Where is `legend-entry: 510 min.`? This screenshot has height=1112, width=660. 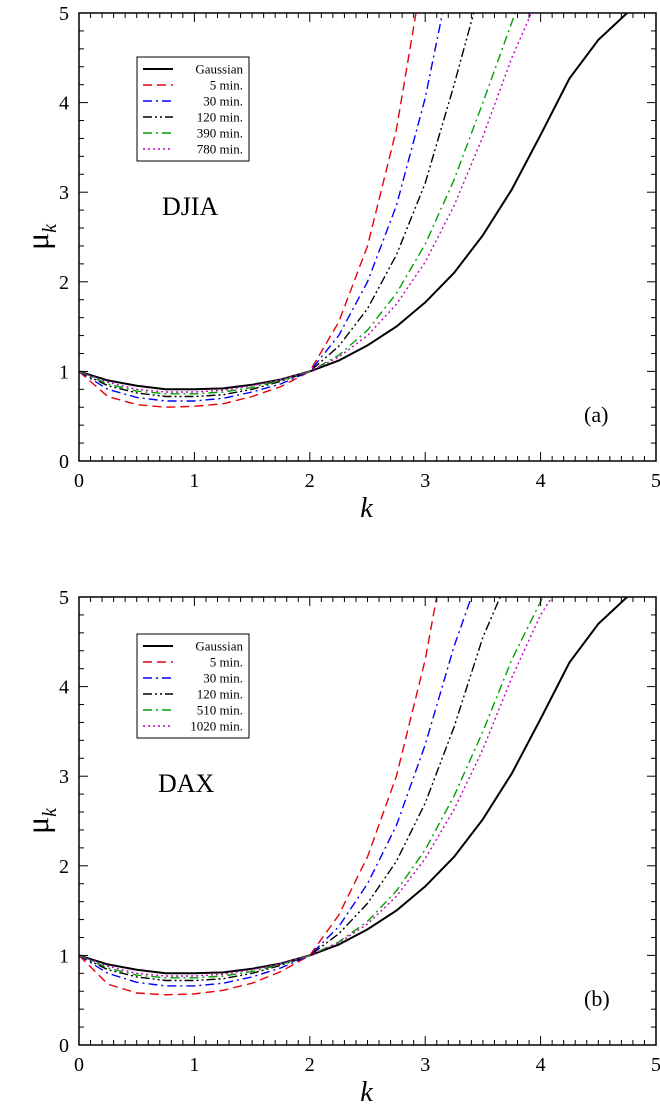 legend-entry: 510 min. is located at coordinates (220, 710).